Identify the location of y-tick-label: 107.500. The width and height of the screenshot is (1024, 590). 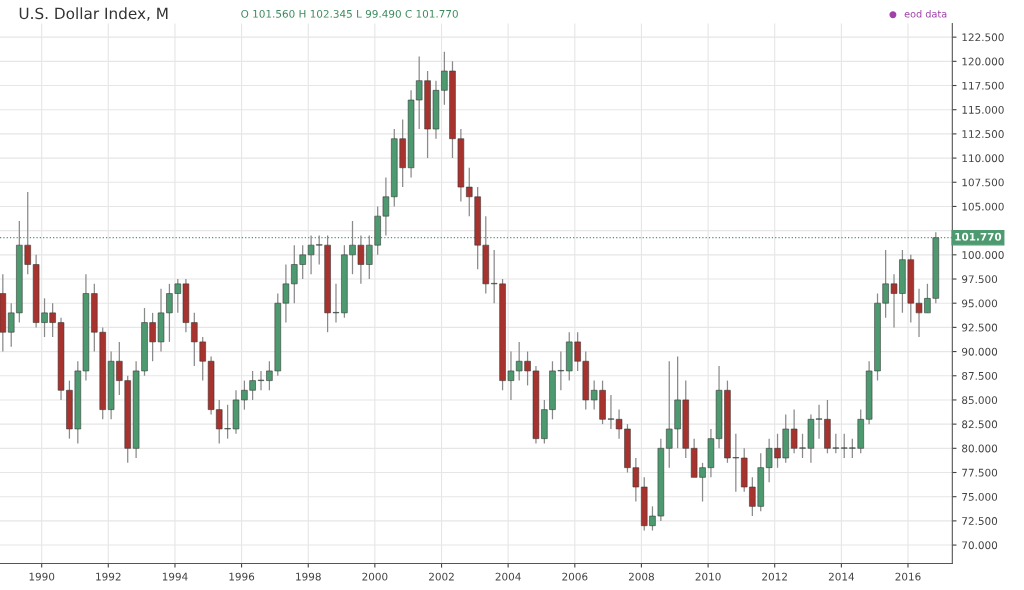
(983, 182).